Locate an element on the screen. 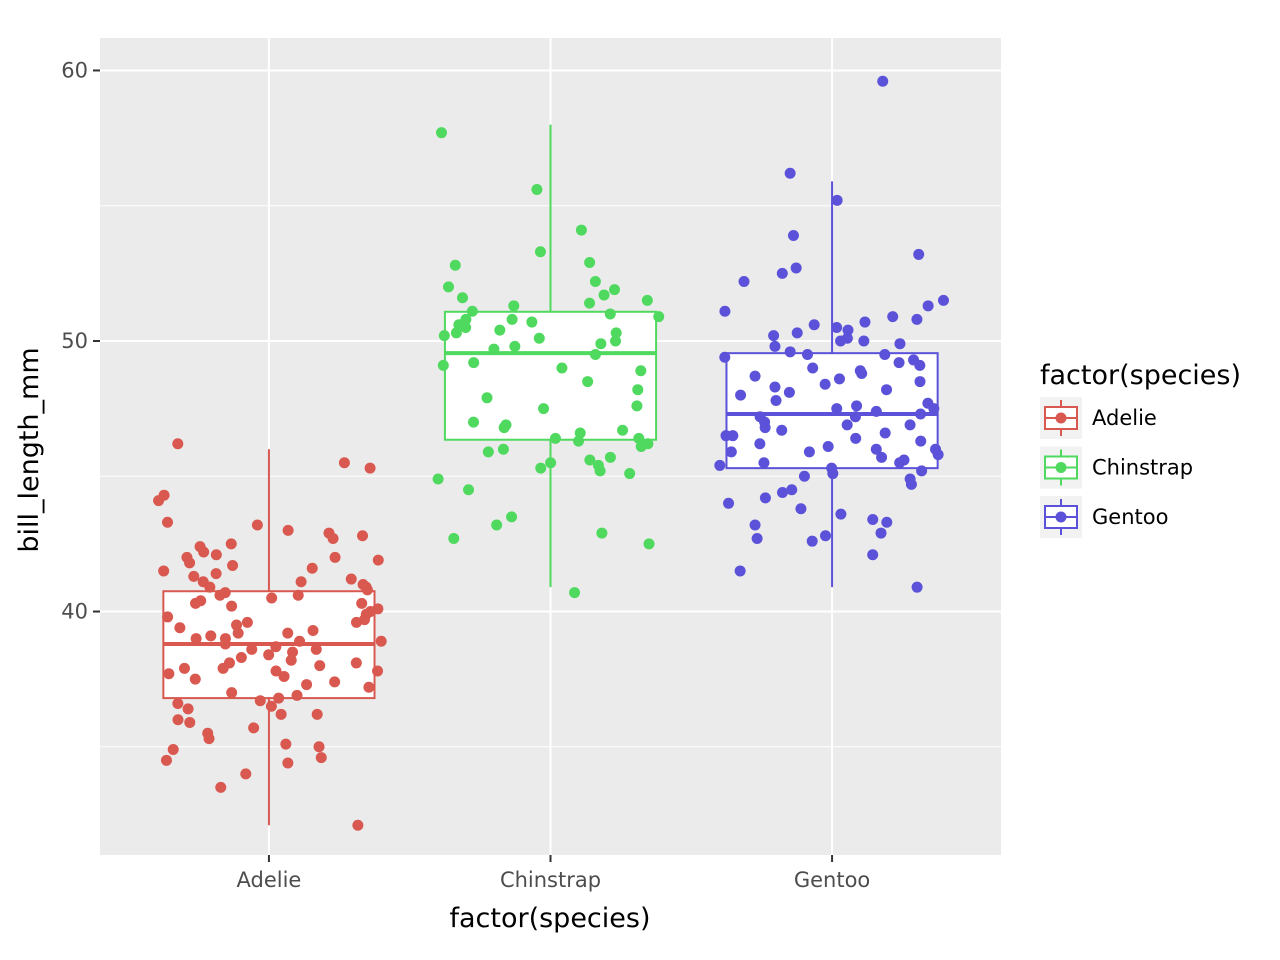 The image size is (1280, 960). y-axis-title: bill_length_mm is located at coordinates (29, 449).